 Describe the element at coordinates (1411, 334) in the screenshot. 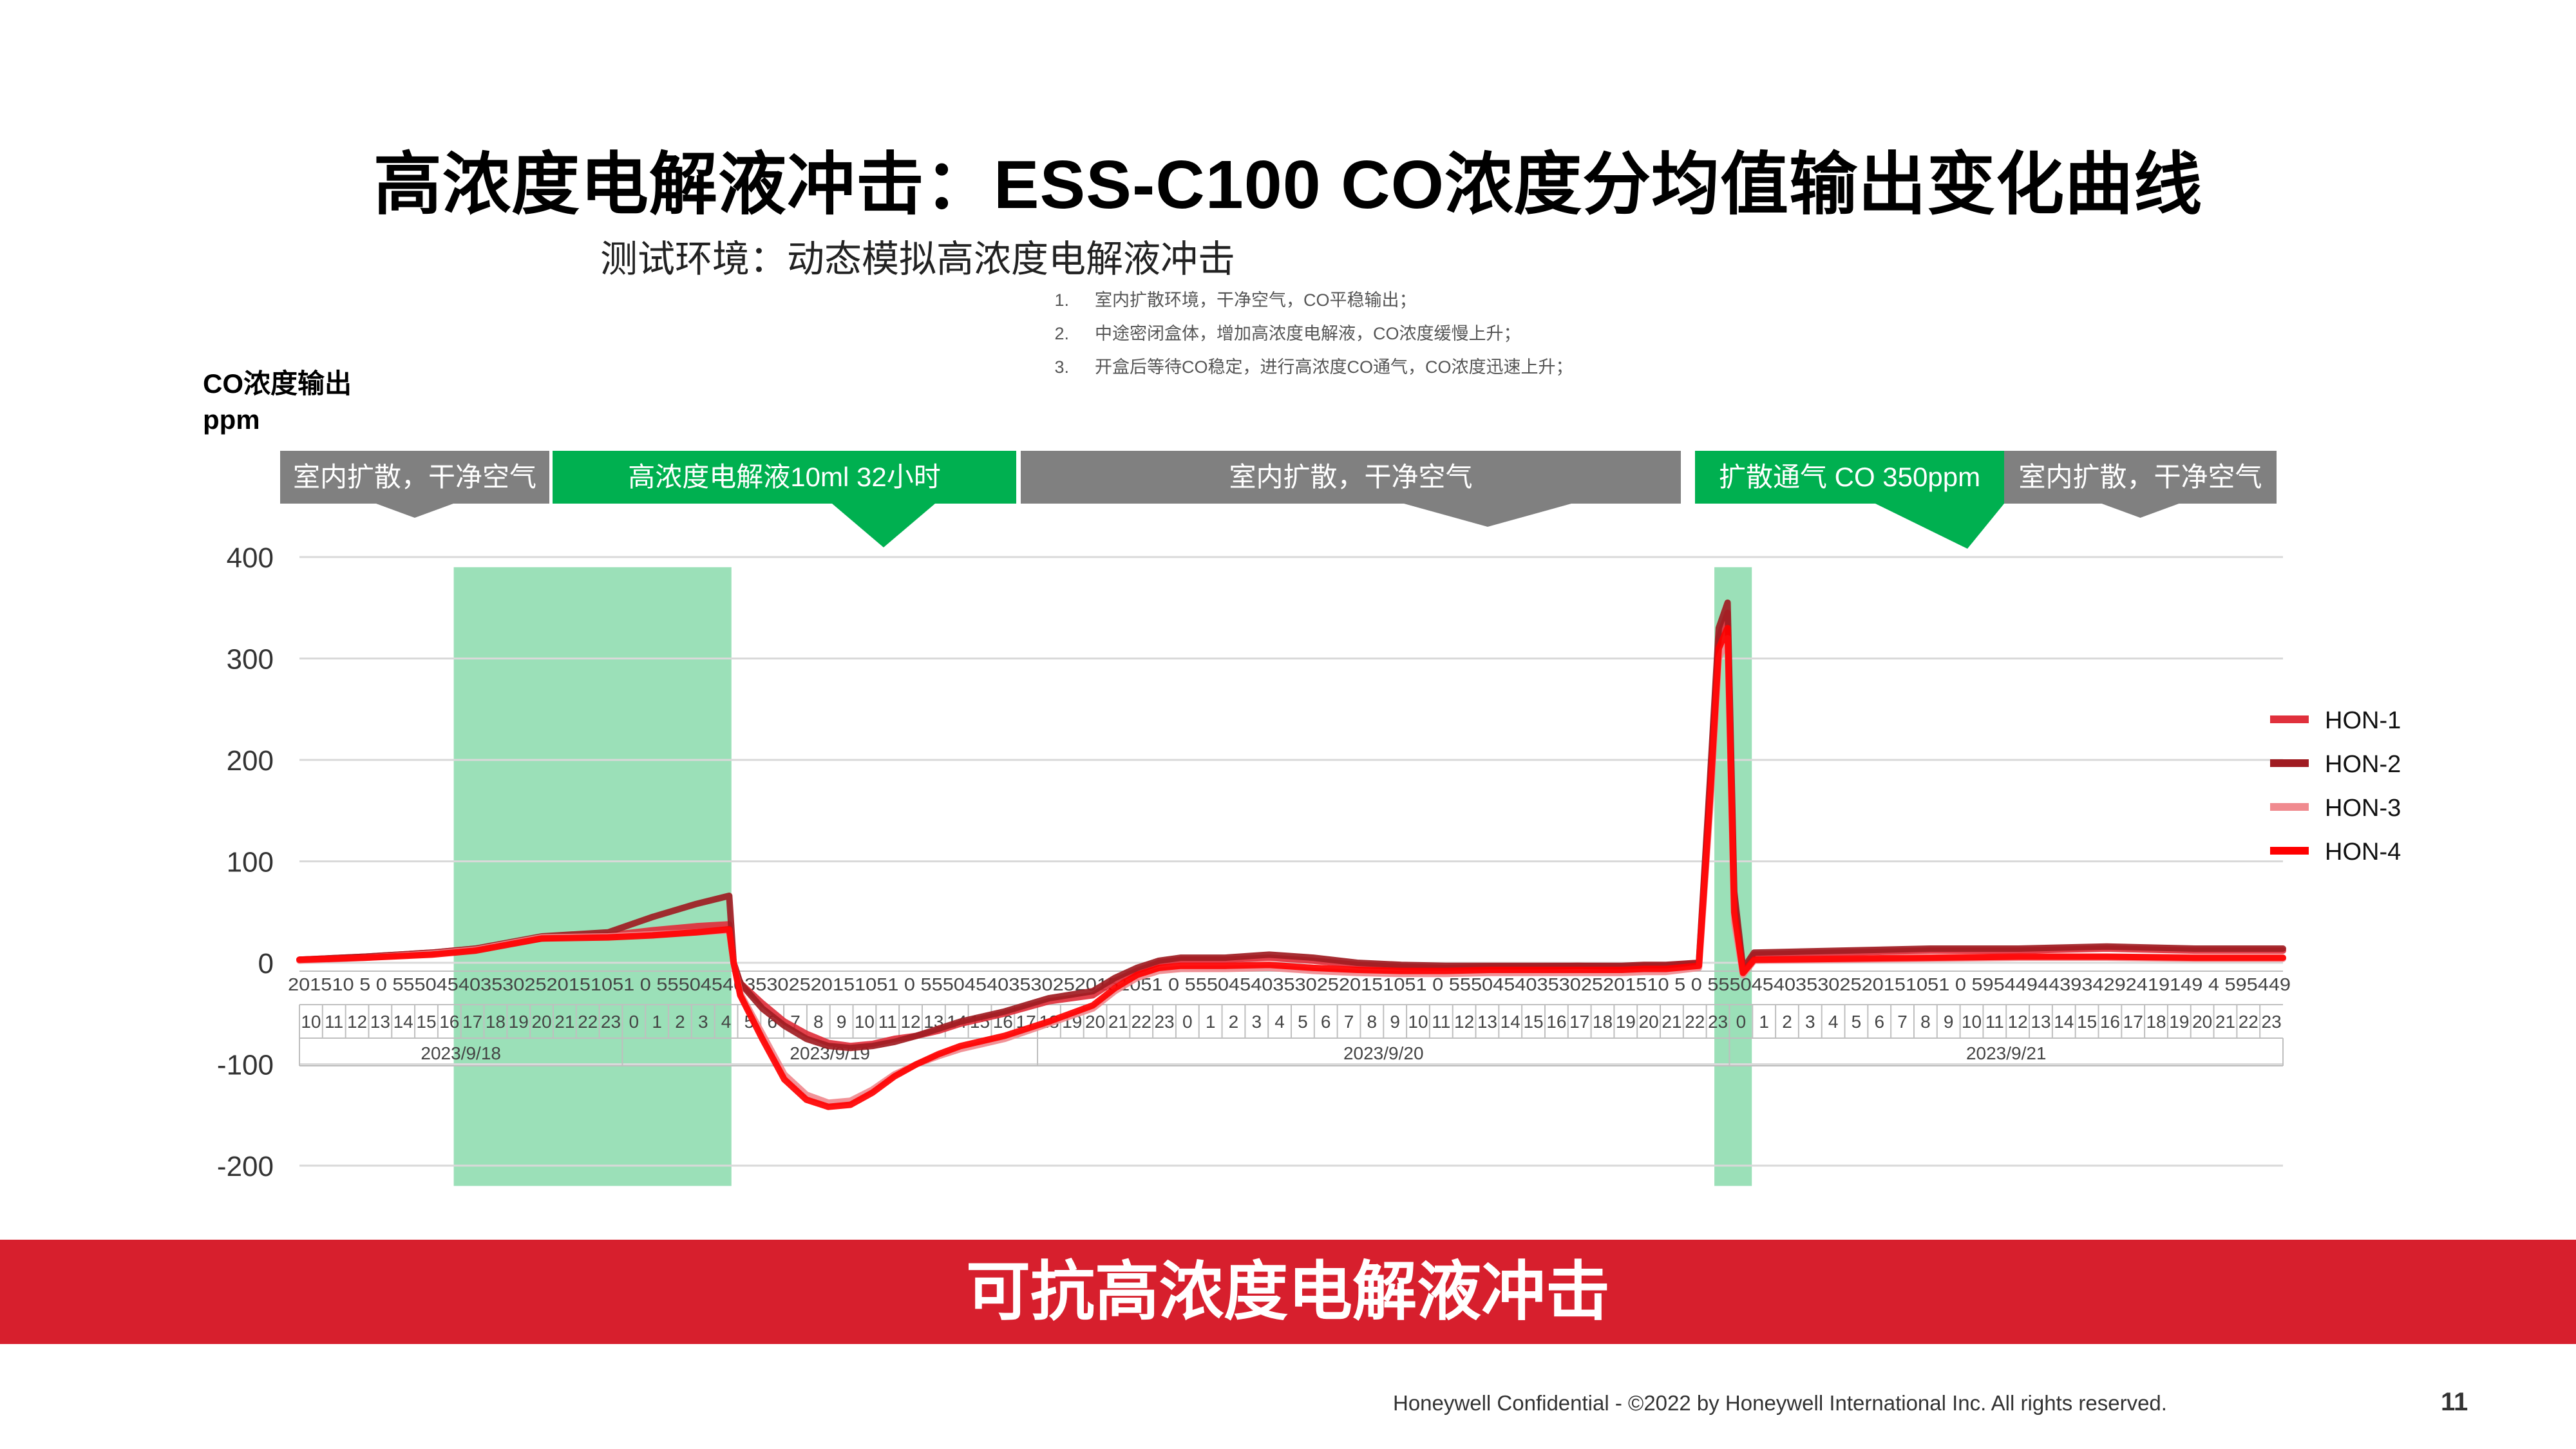

I see `note-item: 2. 中途密闭盒体，增加高浓度电解液，CO浓度缓慢上升；` at that location.